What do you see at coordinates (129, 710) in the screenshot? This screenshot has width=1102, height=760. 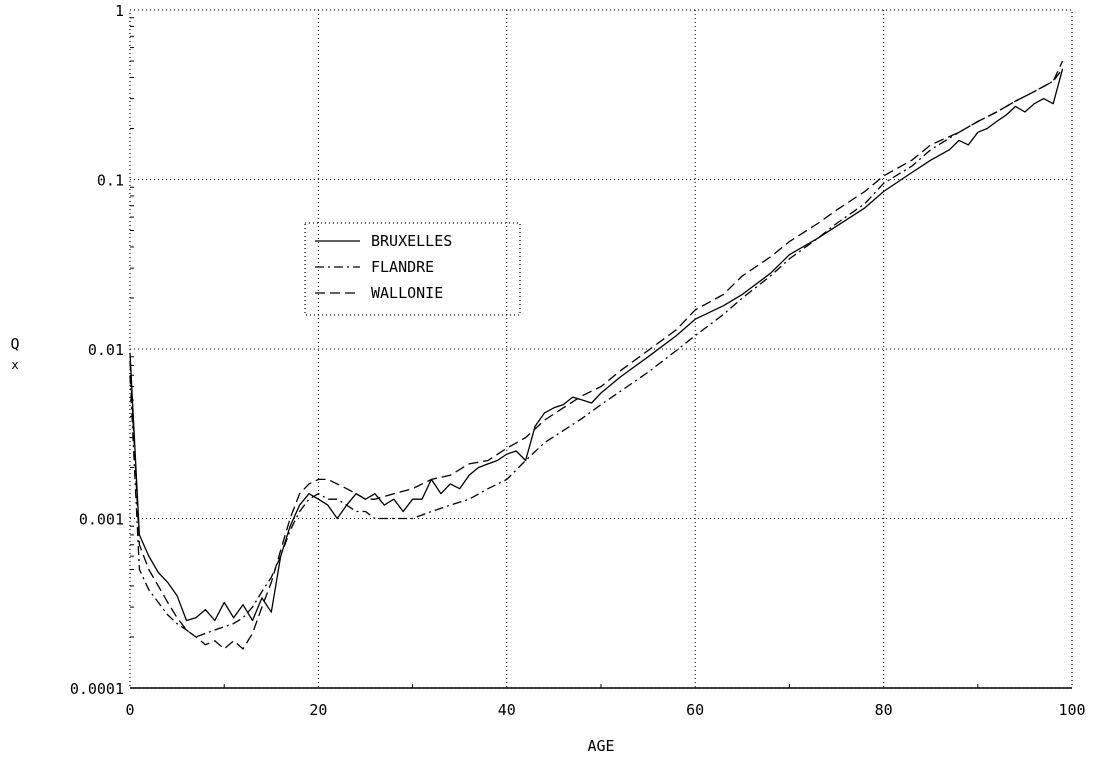 I see `x-tick-label: 0` at bounding box center [129, 710].